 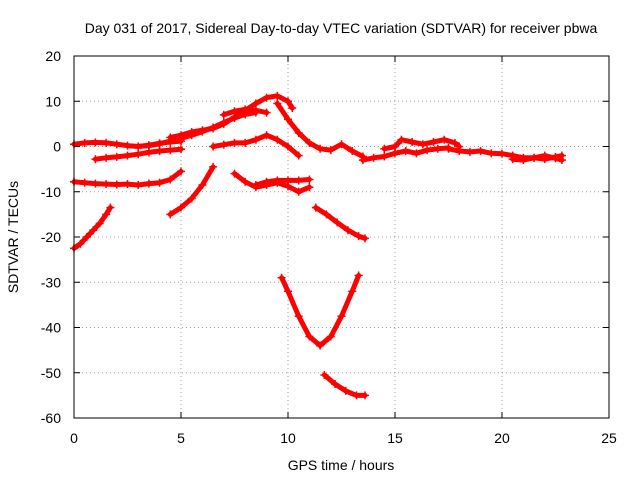 What do you see at coordinates (51, 328) in the screenshot?
I see `y-tick-label: -40` at bounding box center [51, 328].